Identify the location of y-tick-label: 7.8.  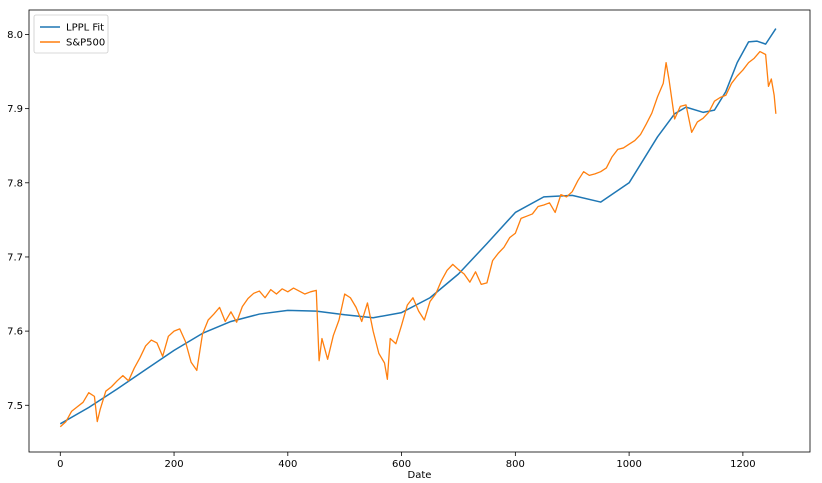
(15, 183).